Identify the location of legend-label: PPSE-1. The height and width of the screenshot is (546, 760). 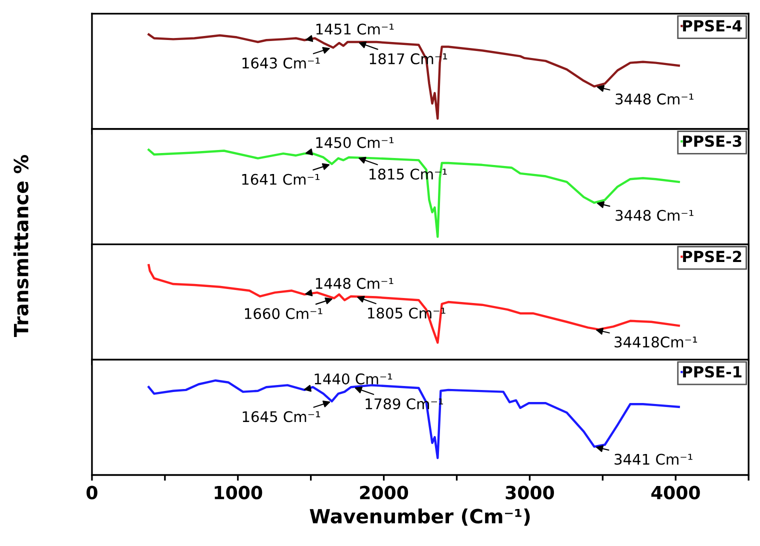
(712, 372).